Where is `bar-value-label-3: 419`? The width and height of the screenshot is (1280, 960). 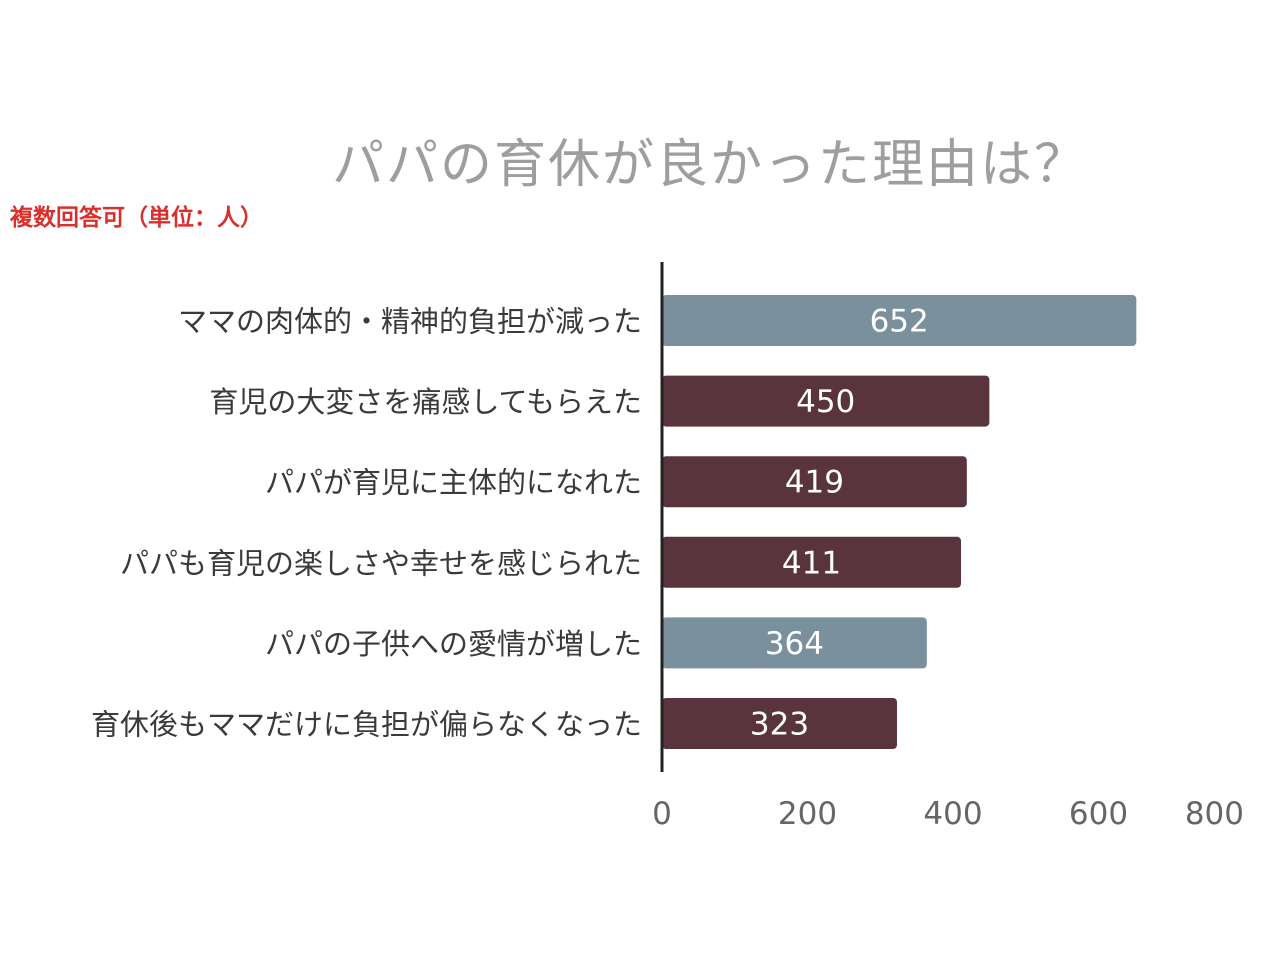 bar-value-label-3: 419 is located at coordinates (814, 483).